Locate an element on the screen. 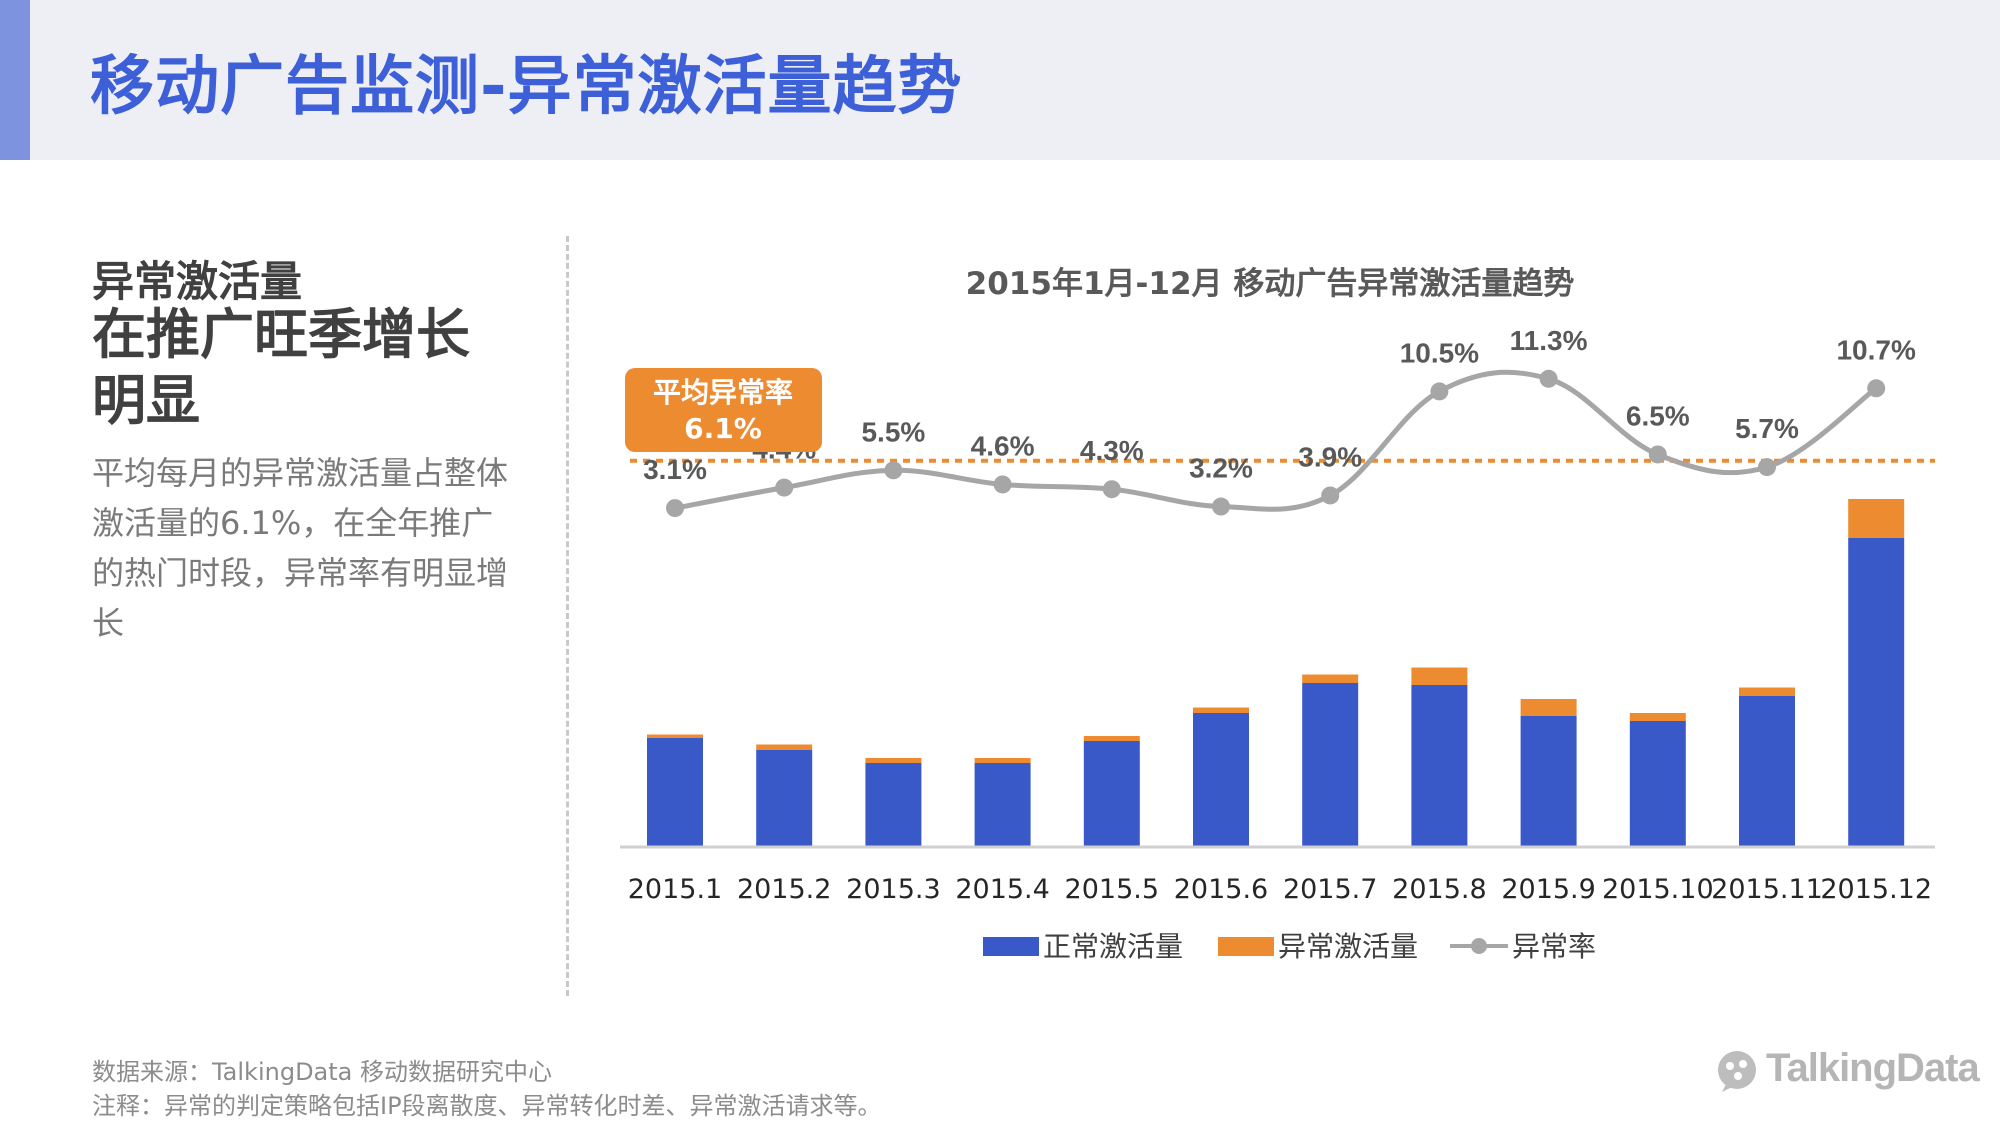 The width and height of the screenshot is (2000, 1125). header-bar is located at coordinates (1000, 80).